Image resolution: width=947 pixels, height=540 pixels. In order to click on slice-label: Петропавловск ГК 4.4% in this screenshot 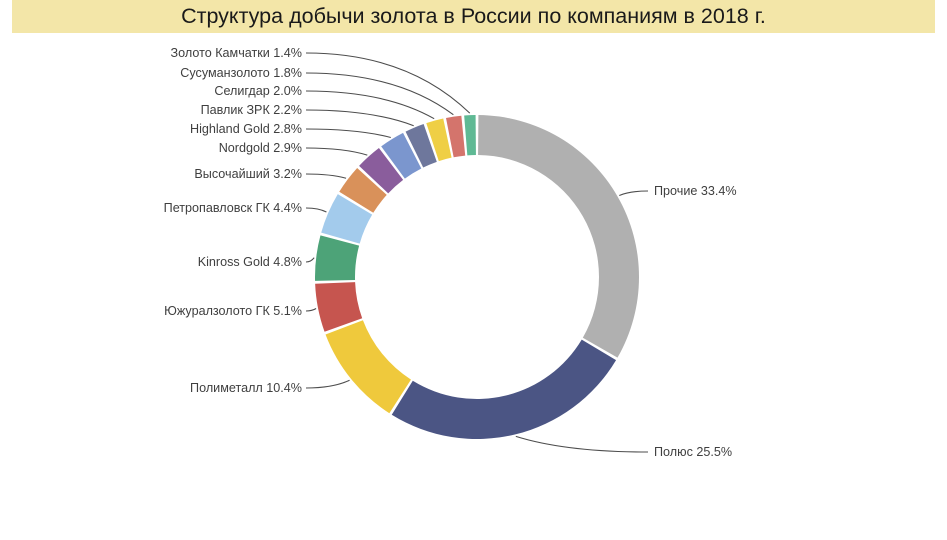, I will do `click(233, 208)`.